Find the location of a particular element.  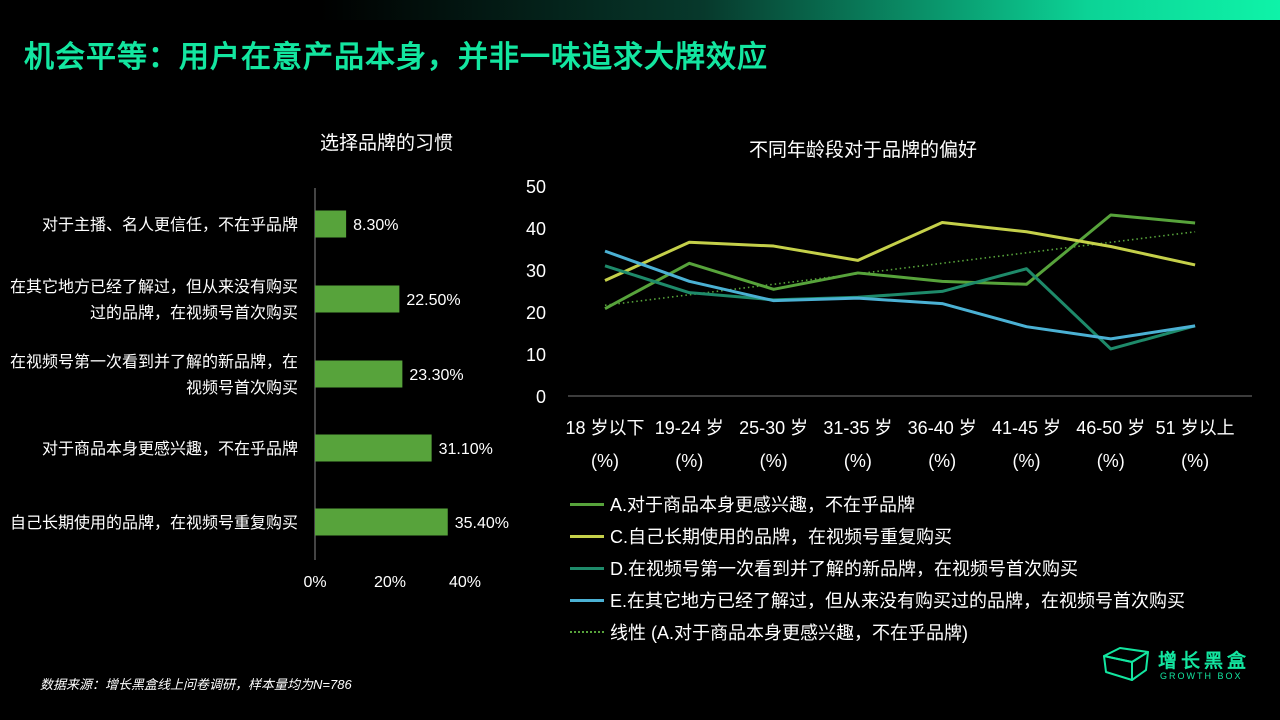

bar-category-label: 对于主播、名人更信任，不在乎品牌 is located at coordinates (170, 225).